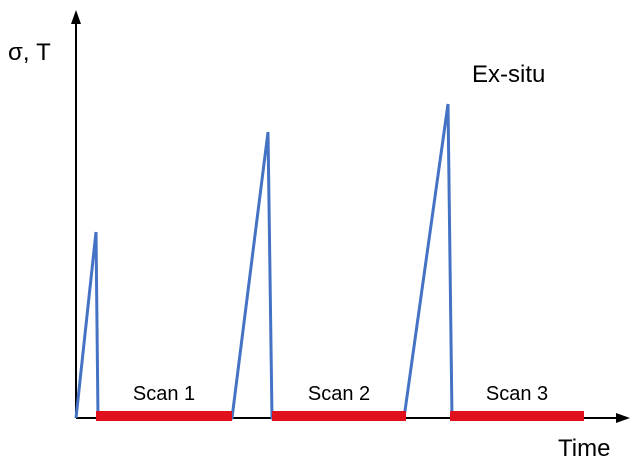 This screenshot has width=632, height=459. I want to click on scan-label: Scan 1, so click(164, 394).